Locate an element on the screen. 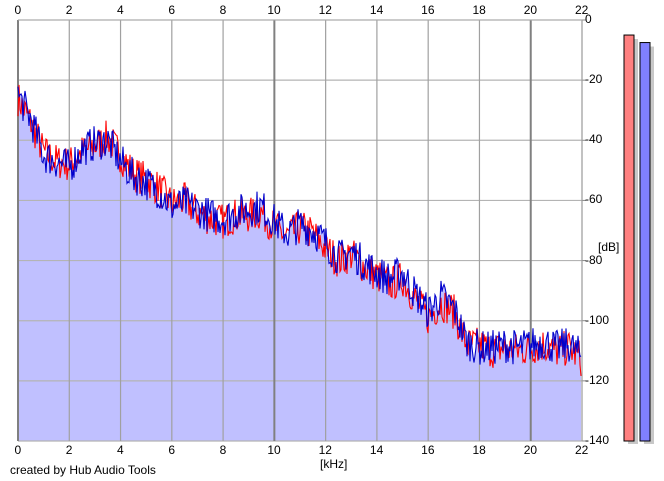  y-tick-label: -120 is located at coordinates (597, 379).